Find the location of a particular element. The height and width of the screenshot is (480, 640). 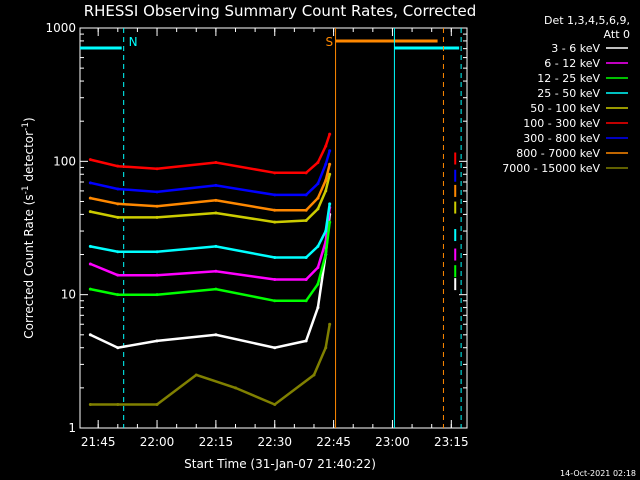

y-tick-label: 1000 is located at coordinates (60, 28).